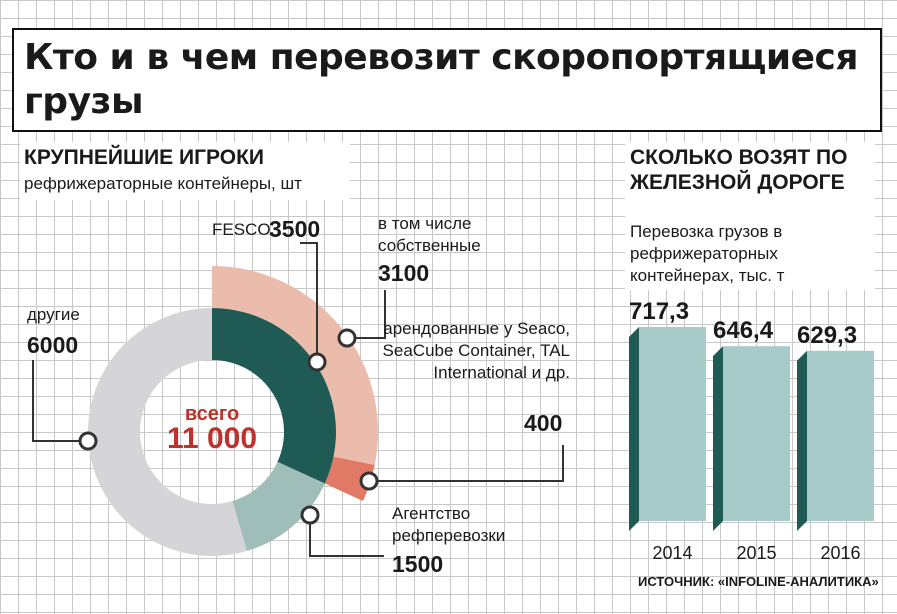 This screenshot has height=614, width=897. What do you see at coordinates (241, 229) in the screenshot?
I see `label-fesco: FESCO` at bounding box center [241, 229].